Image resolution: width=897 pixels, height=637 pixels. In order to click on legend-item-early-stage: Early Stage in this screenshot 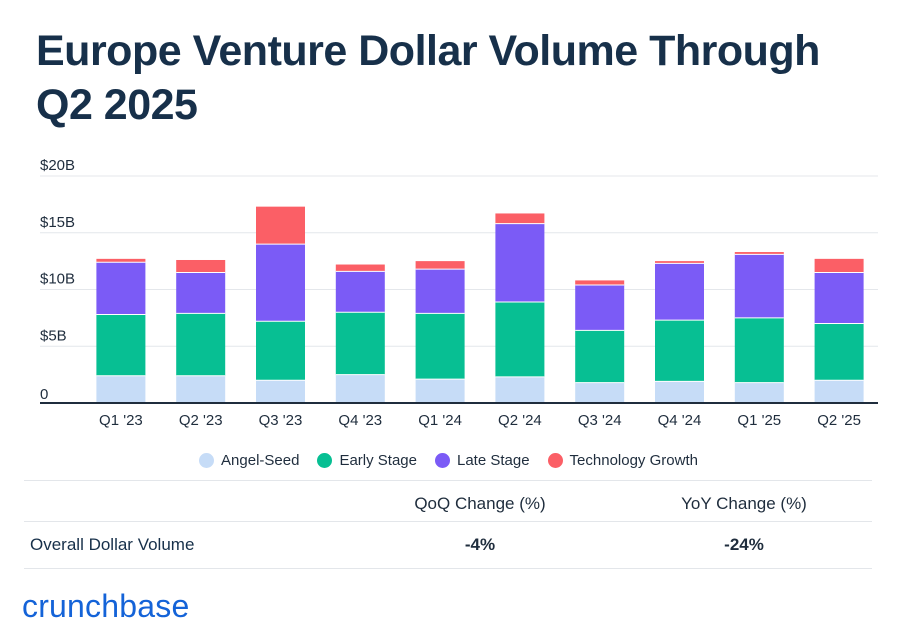, I will do `click(367, 460)`.